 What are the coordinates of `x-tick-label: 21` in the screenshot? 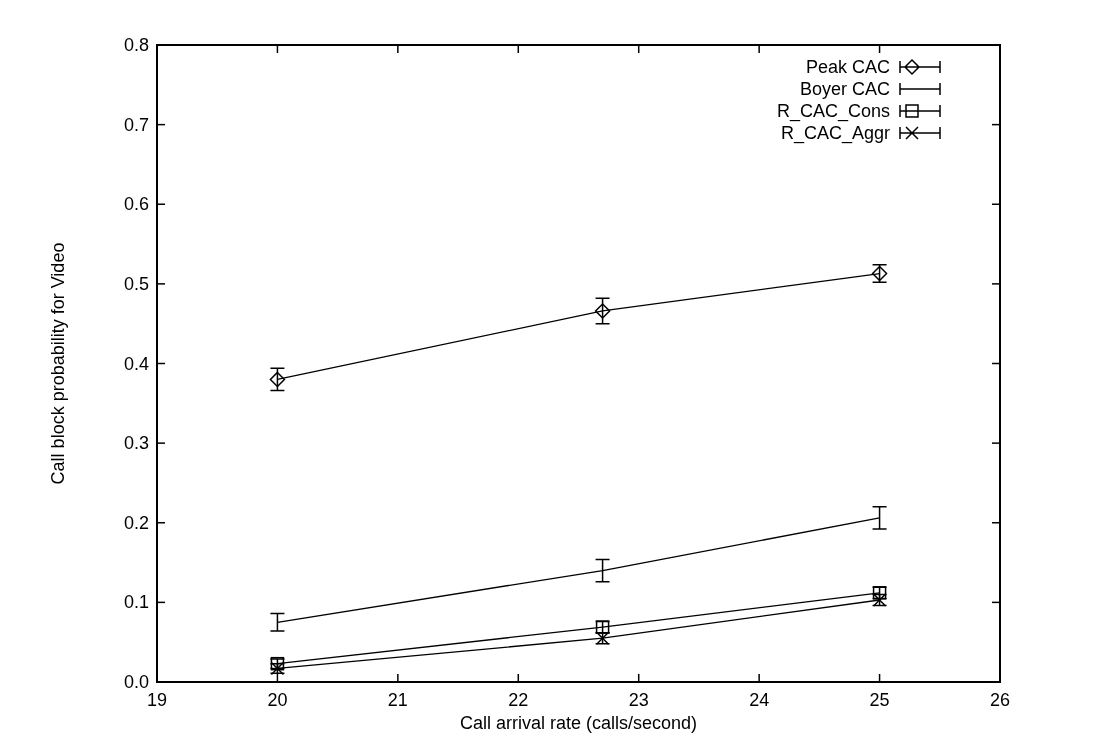 It's located at (397, 700).